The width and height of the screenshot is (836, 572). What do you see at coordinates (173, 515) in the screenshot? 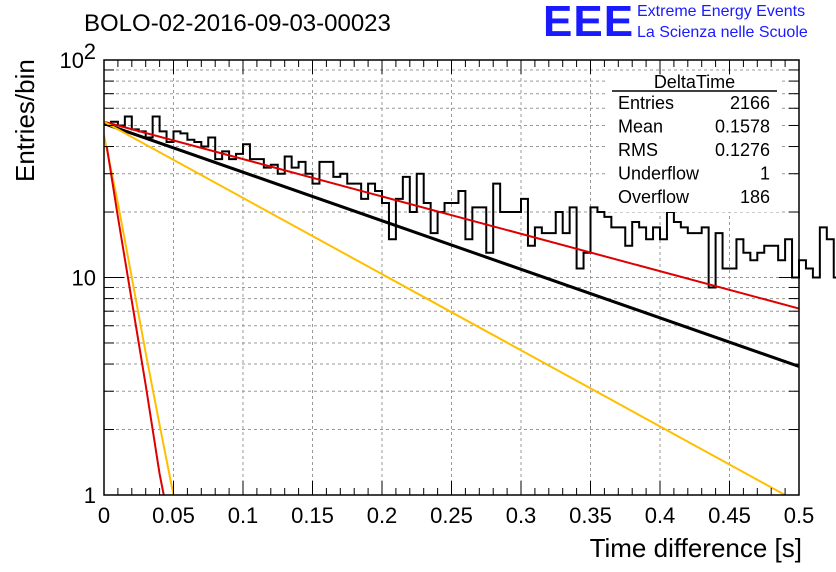
I see `x-tick-label: 0.05` at bounding box center [173, 515].